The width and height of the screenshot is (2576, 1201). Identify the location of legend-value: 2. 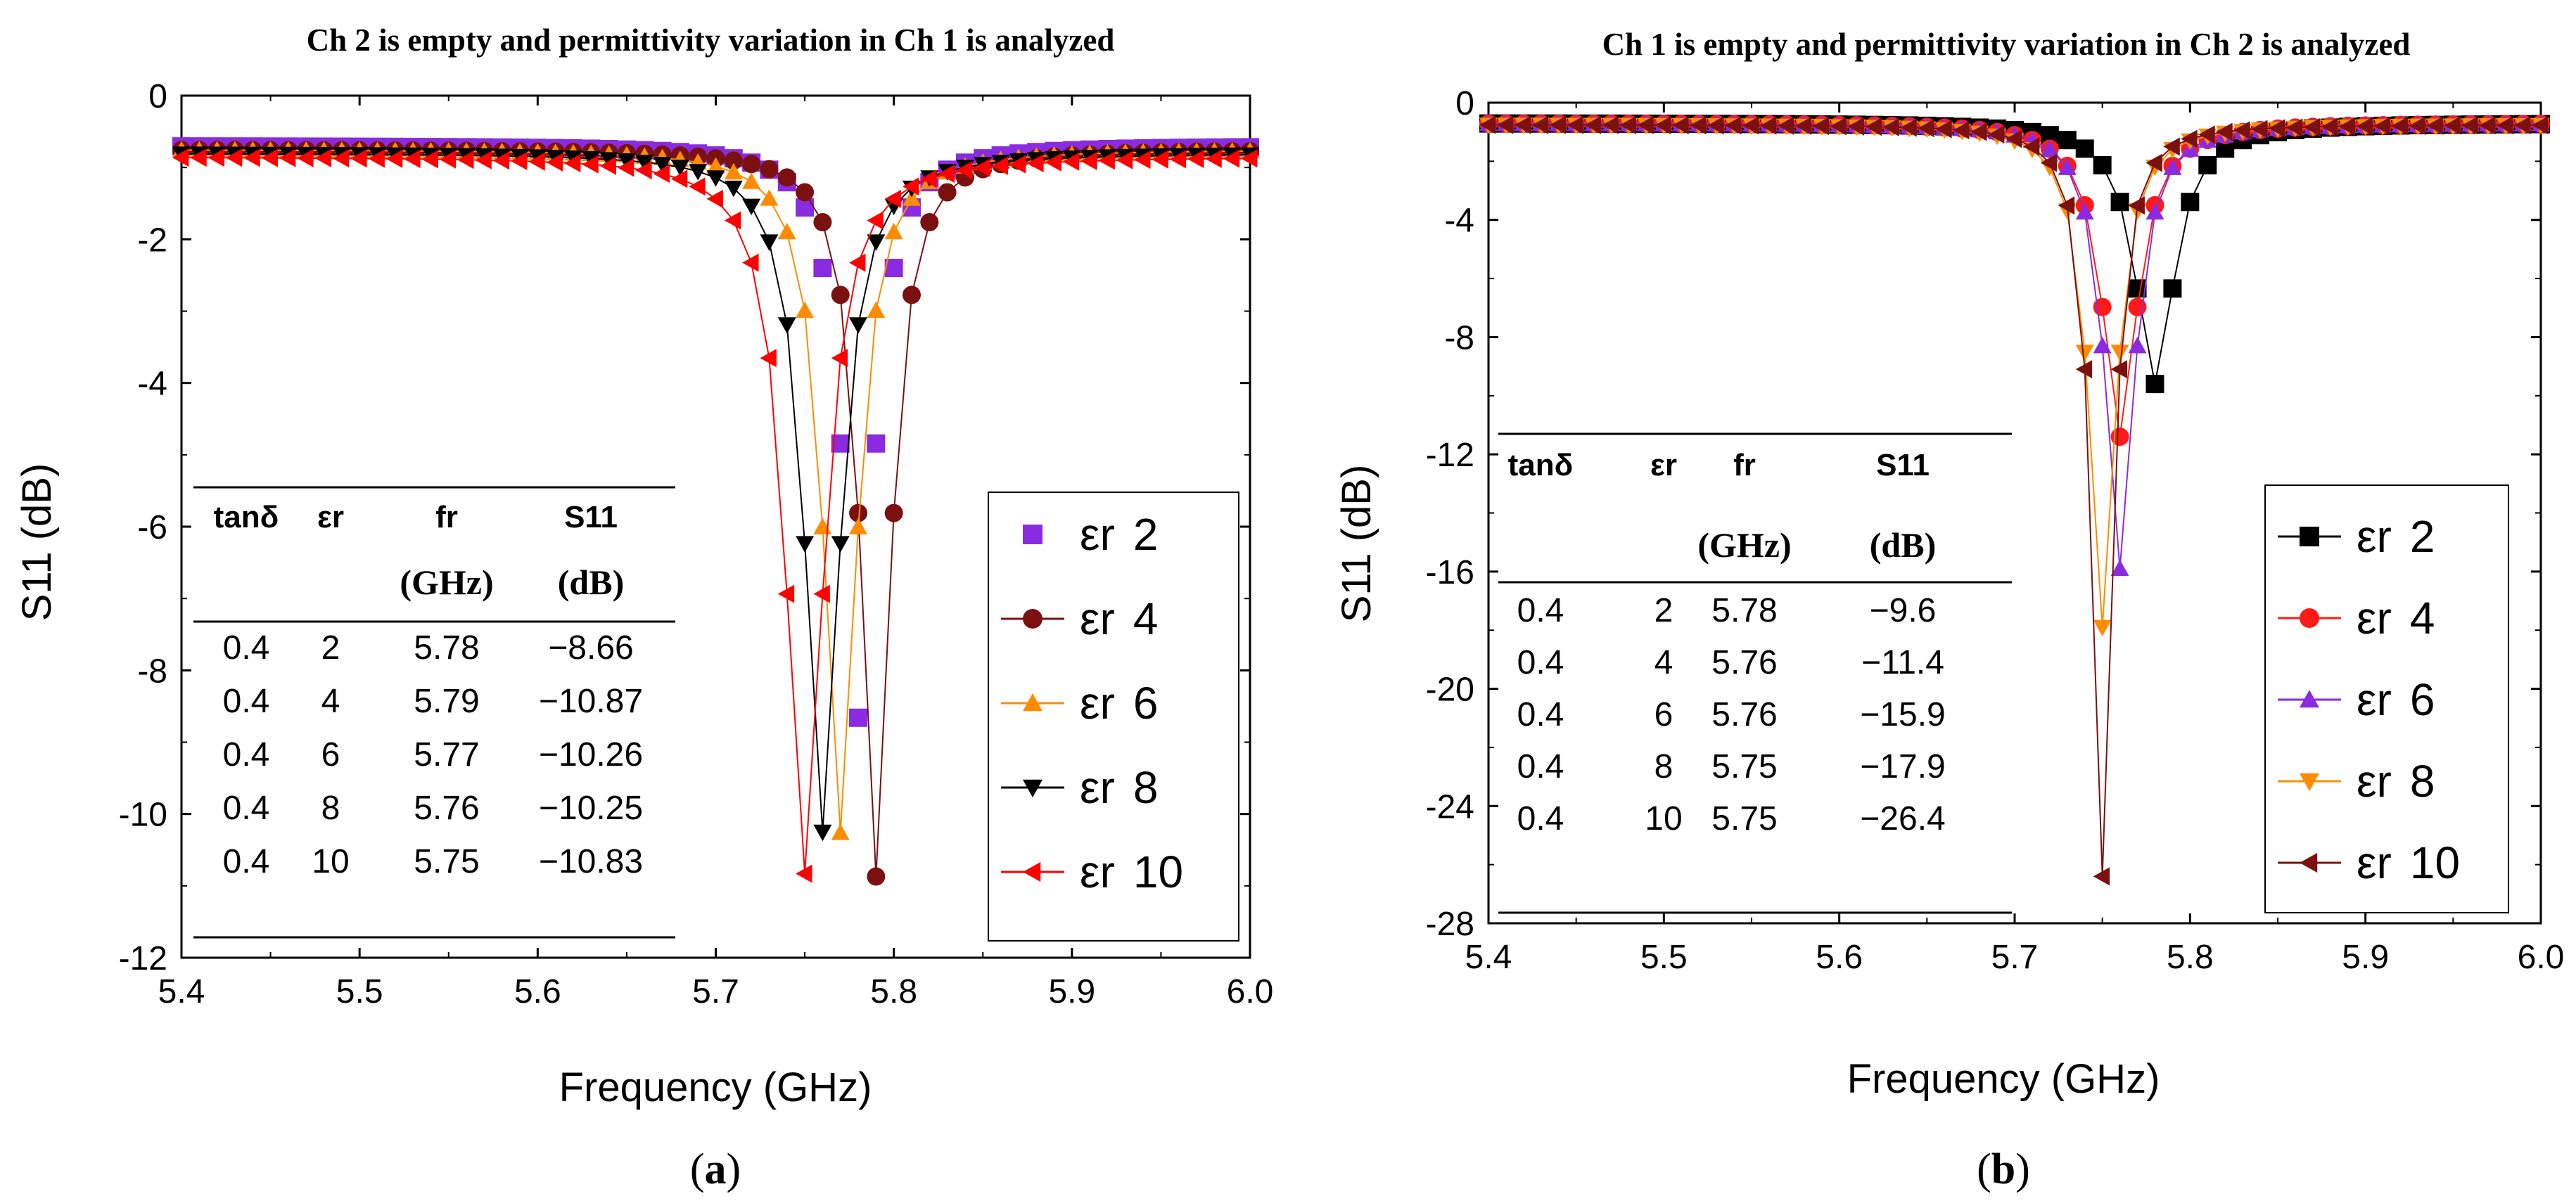
(2422, 536).